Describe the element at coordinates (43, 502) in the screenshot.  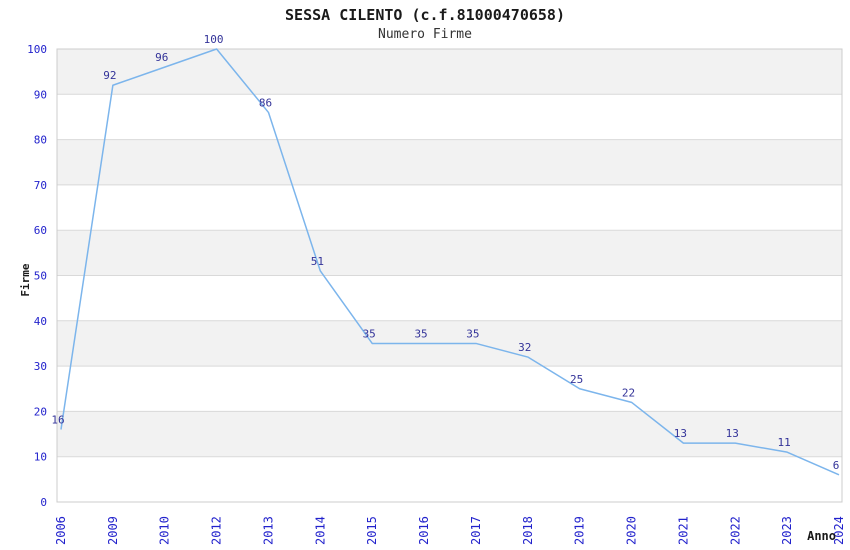
I see `y-tick-label: 0` at that location.